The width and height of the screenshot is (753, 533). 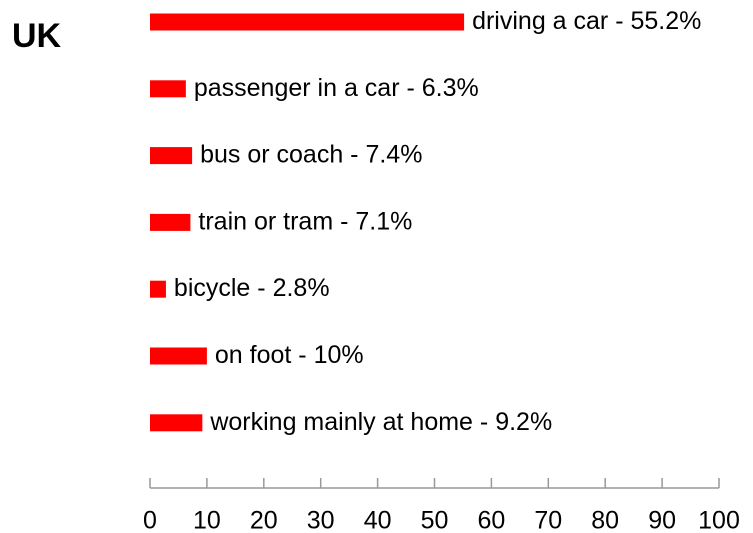 I want to click on x-tick-label: 100, so click(x=719, y=520).